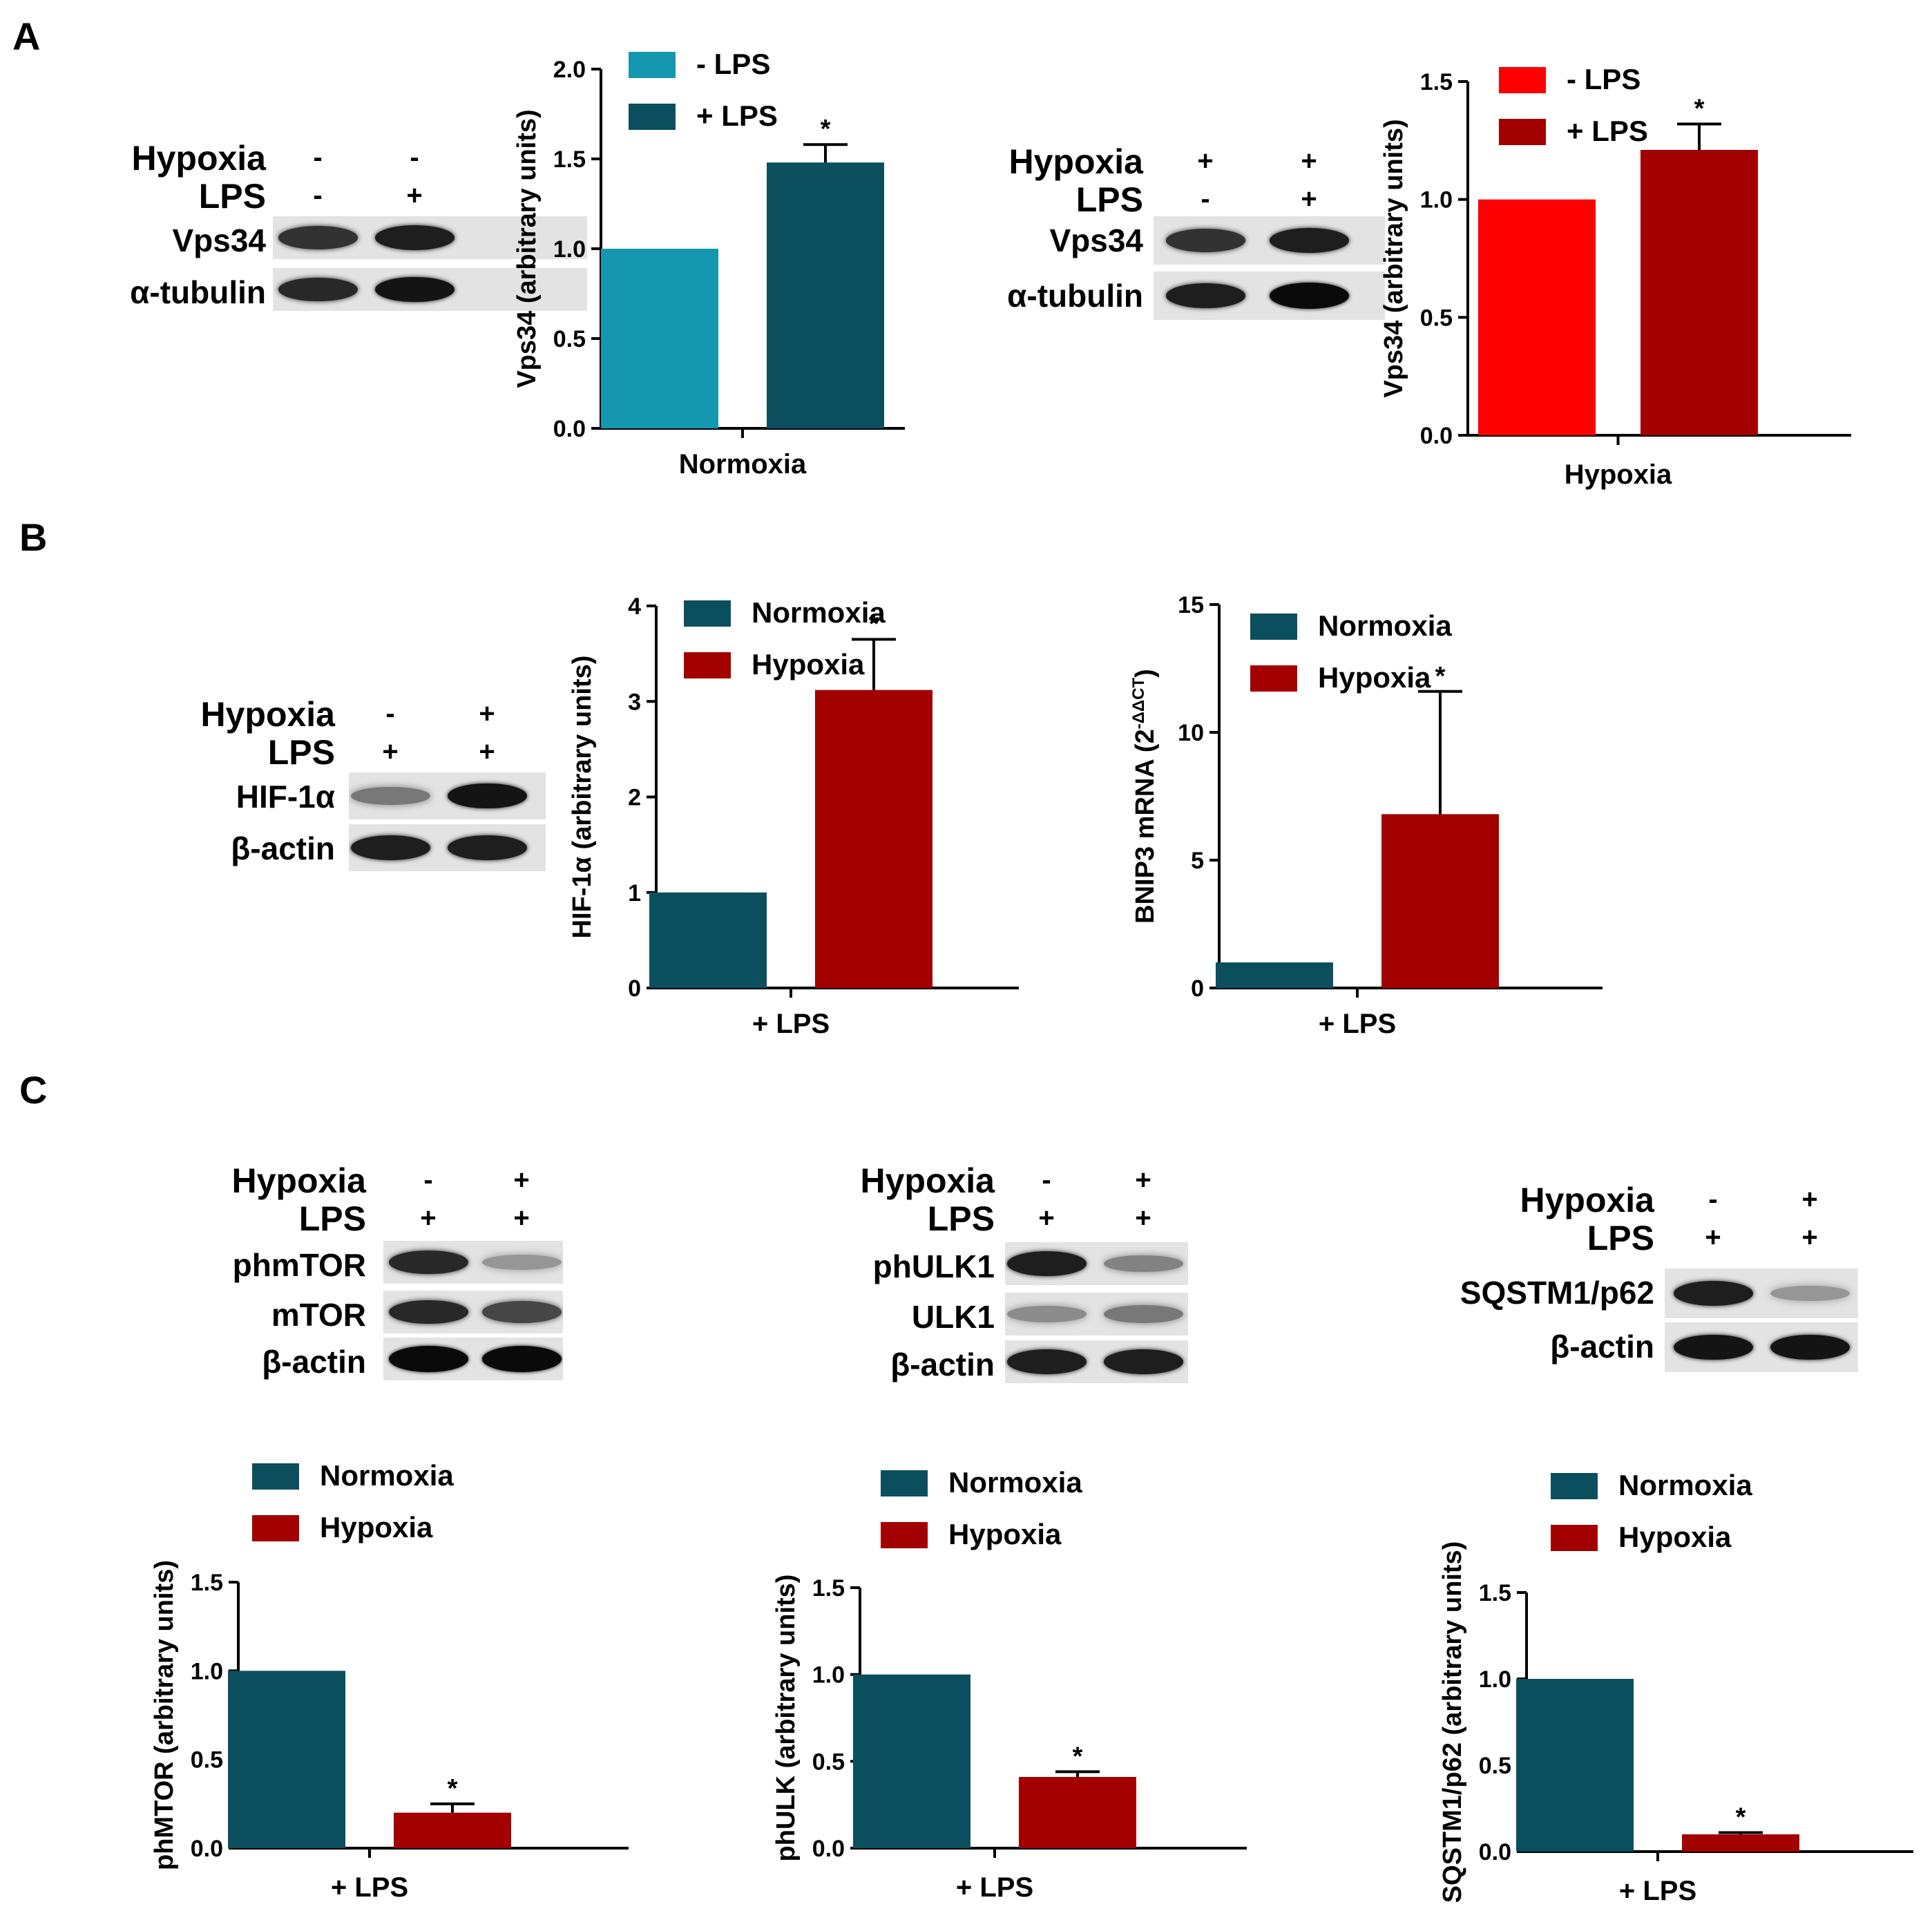 This screenshot has width=1932, height=1920. What do you see at coordinates (33, 1090) in the screenshot?
I see `panel-letter-c: C` at bounding box center [33, 1090].